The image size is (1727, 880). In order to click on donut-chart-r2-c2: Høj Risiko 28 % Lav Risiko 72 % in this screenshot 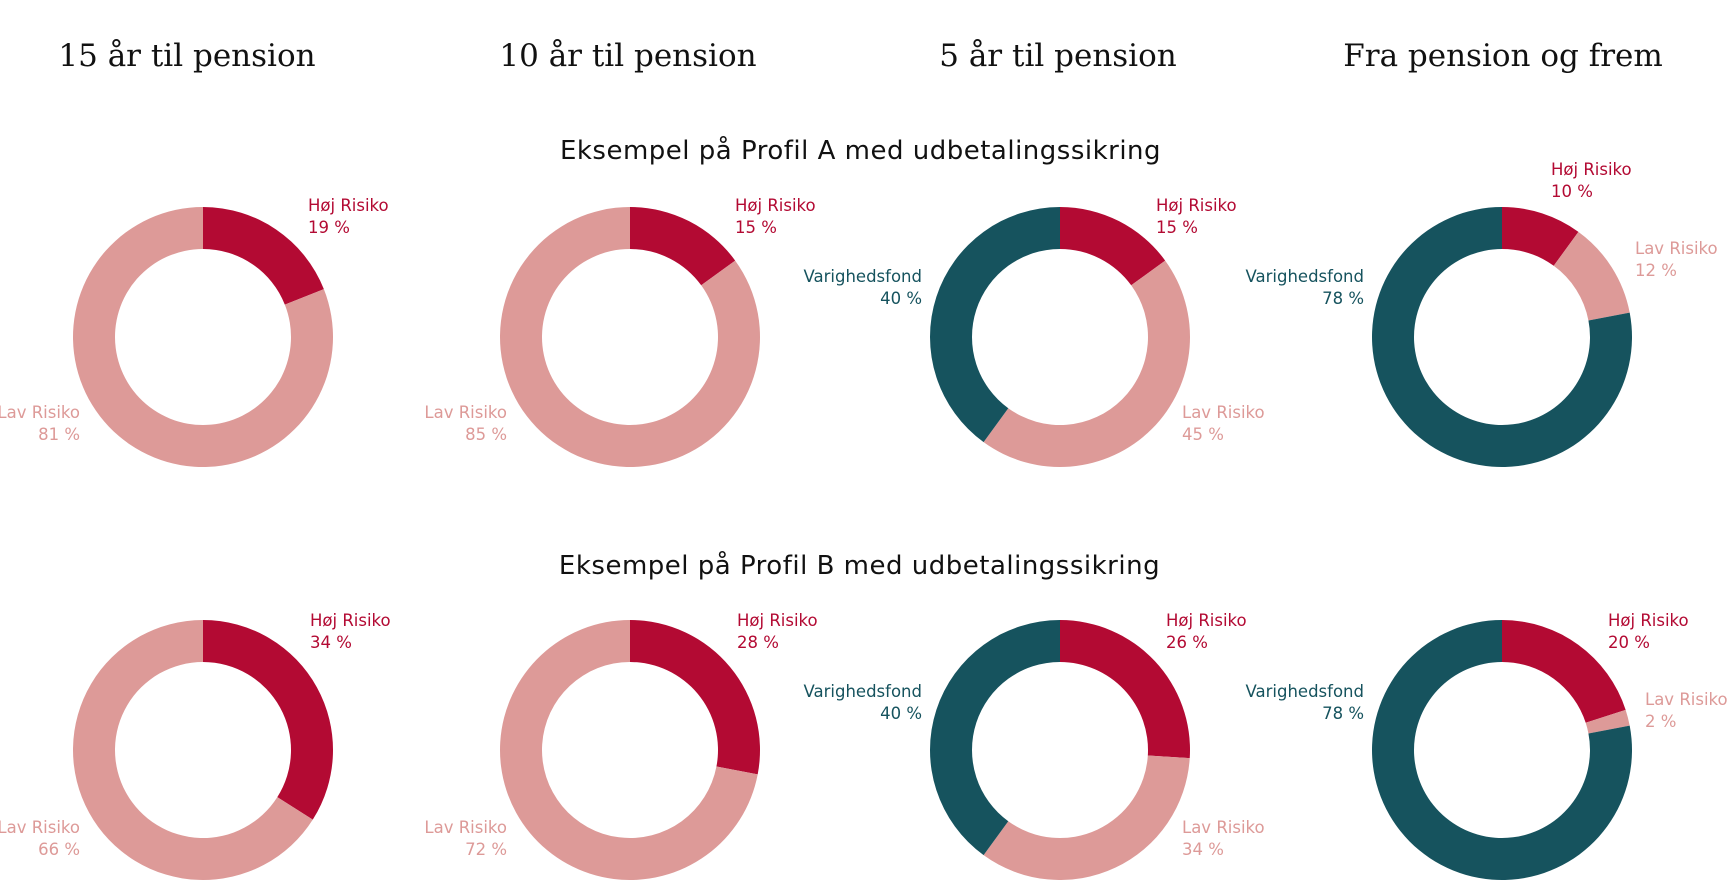, I will do `click(621, 745)`.